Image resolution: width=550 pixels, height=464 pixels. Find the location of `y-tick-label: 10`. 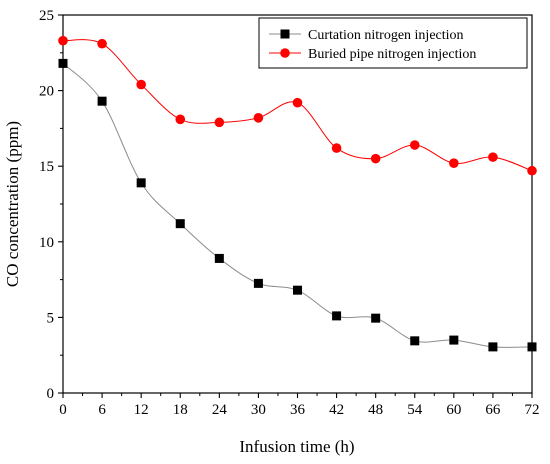

y-tick-label: 10 is located at coordinates (46, 243).